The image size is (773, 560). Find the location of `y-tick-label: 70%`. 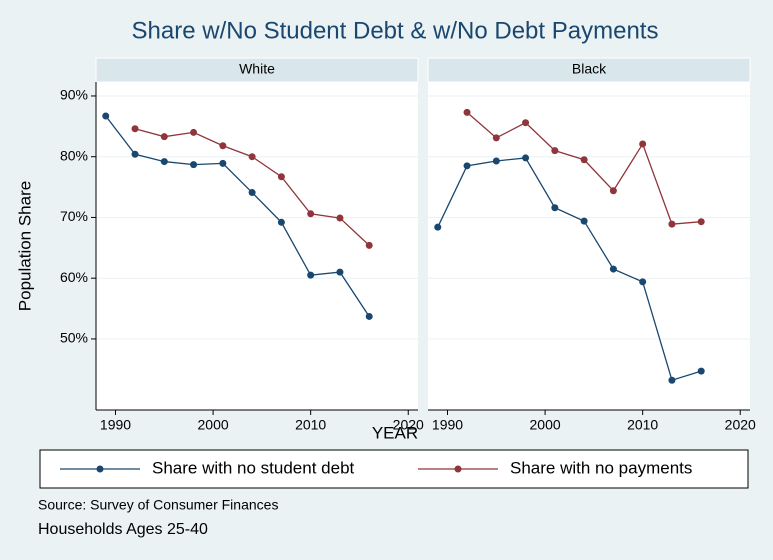

y-tick-label: 70% is located at coordinates (74, 216).